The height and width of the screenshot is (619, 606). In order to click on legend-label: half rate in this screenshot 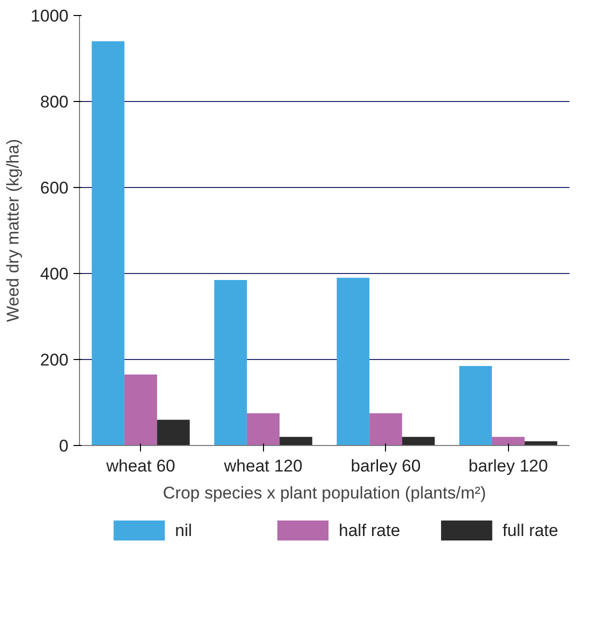, I will do `click(369, 530)`.